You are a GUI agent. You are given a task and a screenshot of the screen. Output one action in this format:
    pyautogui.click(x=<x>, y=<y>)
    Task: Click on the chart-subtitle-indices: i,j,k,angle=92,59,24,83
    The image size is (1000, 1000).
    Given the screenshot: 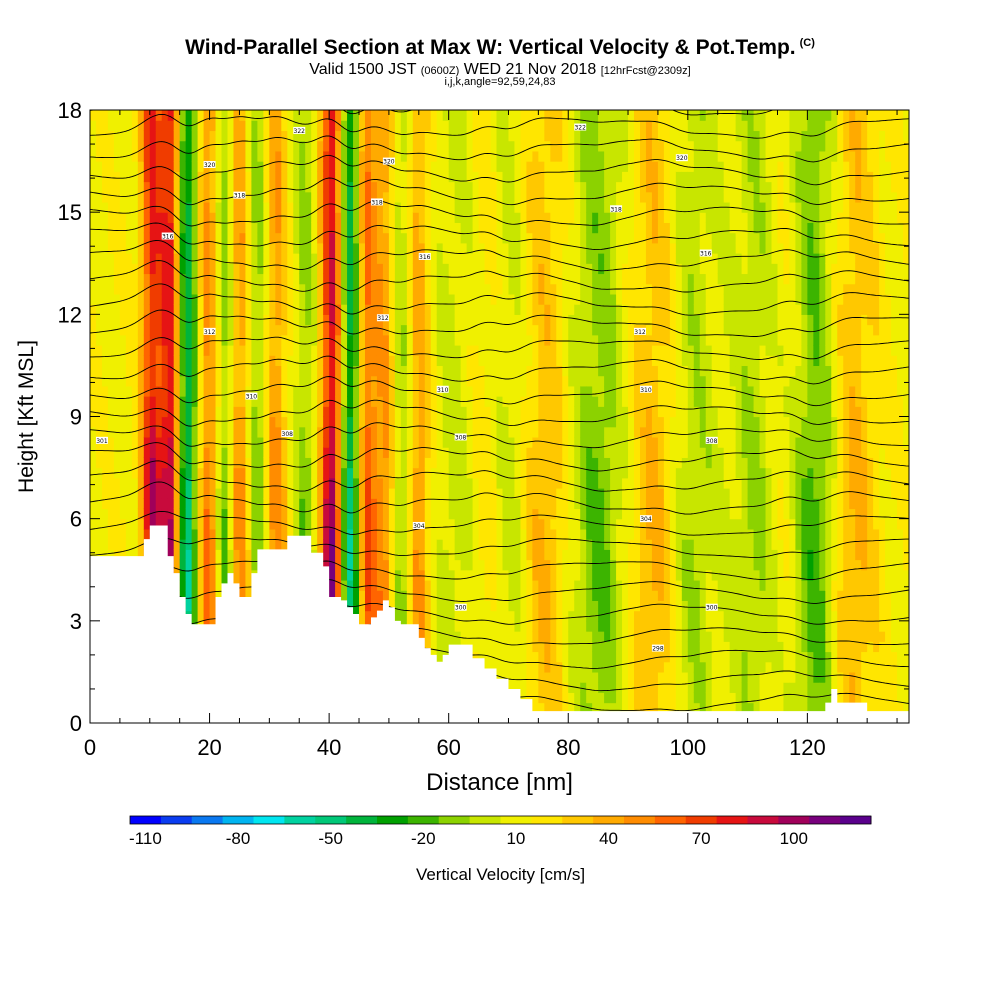 What is the action you would take?
    pyautogui.click(x=500, y=82)
    